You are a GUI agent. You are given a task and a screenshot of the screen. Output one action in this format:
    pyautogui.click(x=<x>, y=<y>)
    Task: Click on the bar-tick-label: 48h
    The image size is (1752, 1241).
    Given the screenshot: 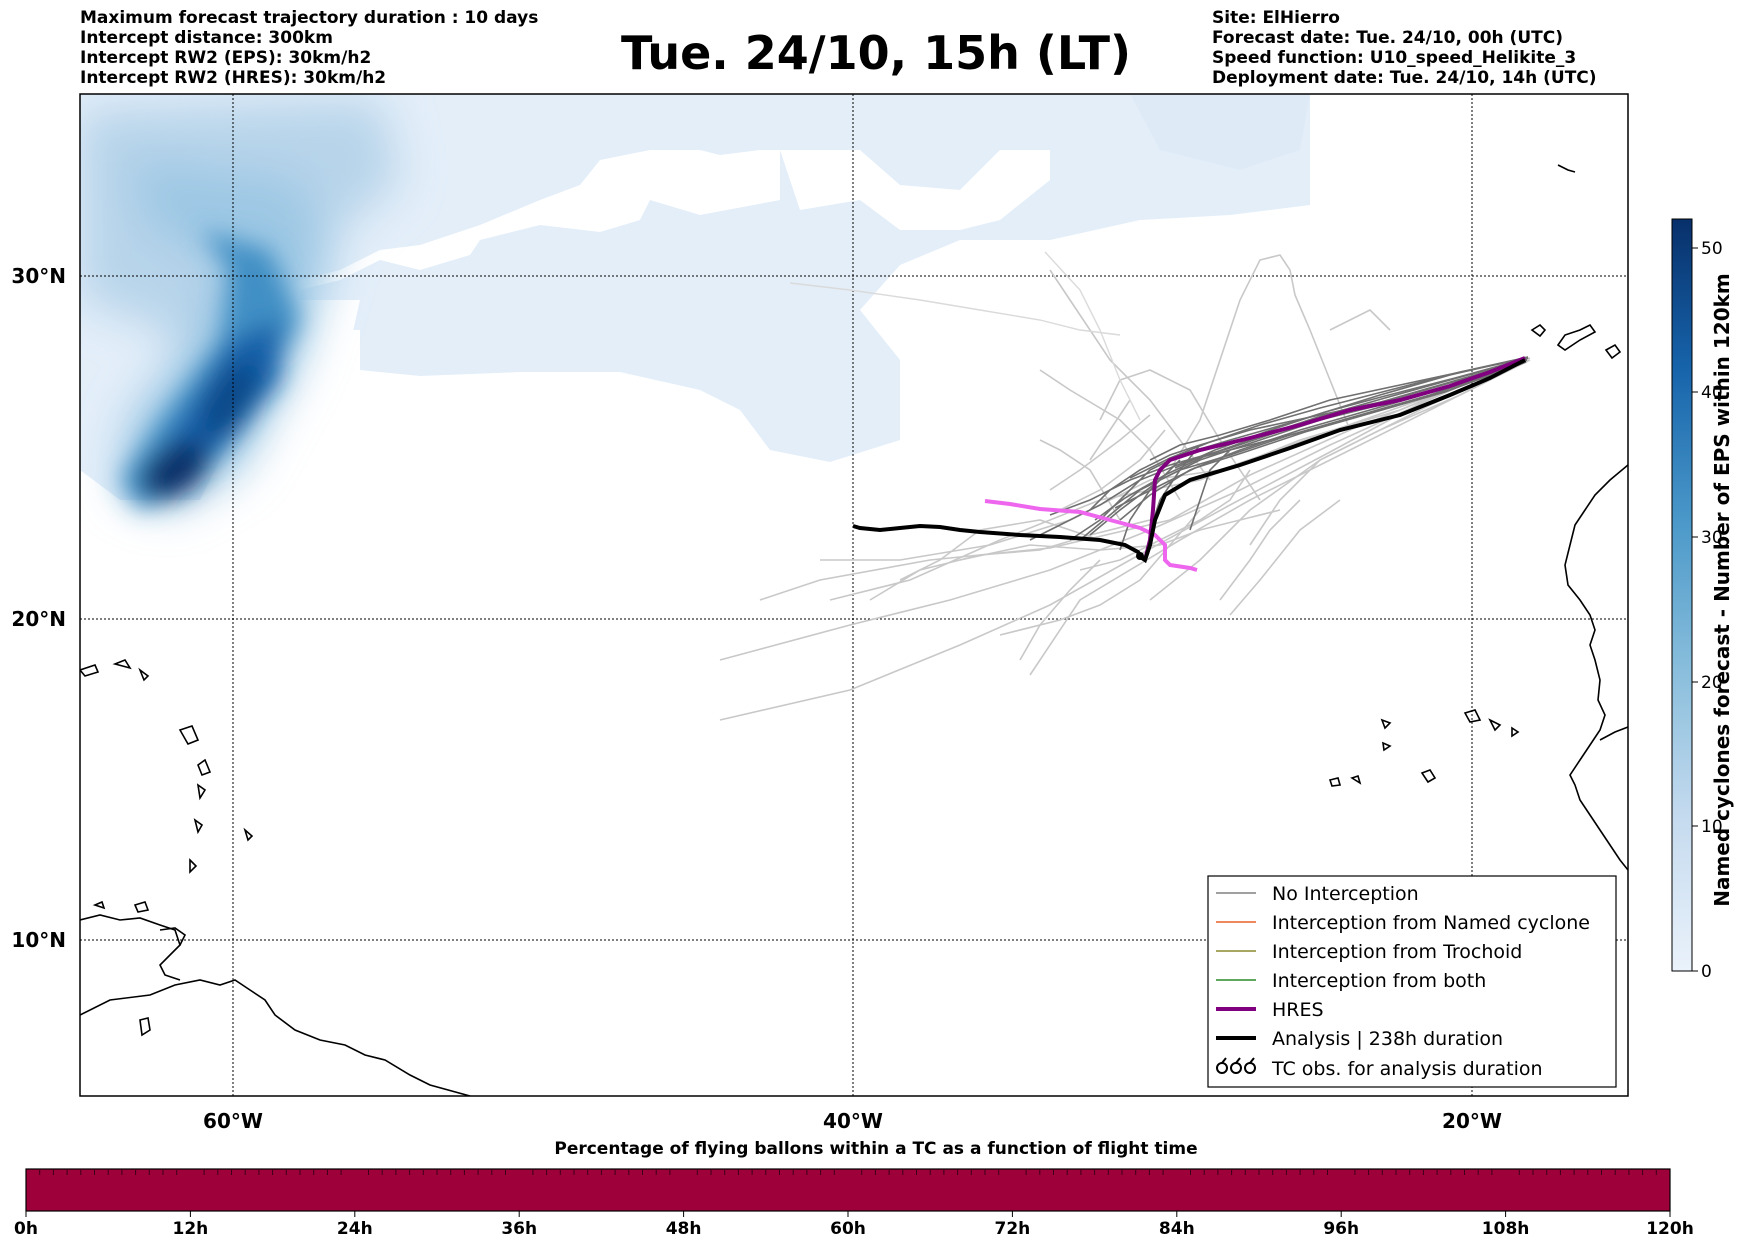 What is the action you would take?
    pyautogui.click(x=684, y=1229)
    